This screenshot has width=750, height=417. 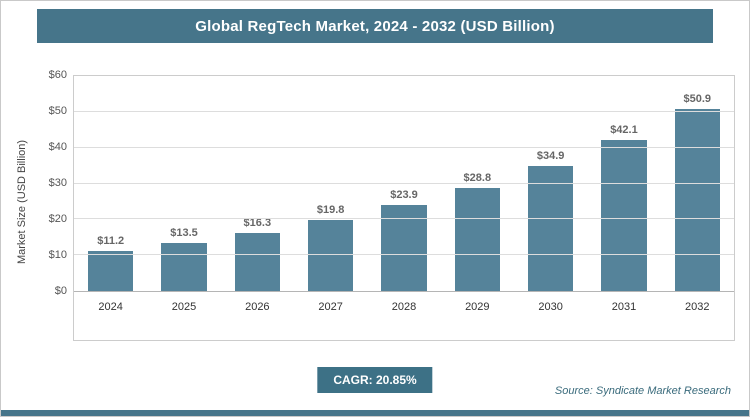 I want to click on bar-value-label: $23.9, so click(x=404, y=195).